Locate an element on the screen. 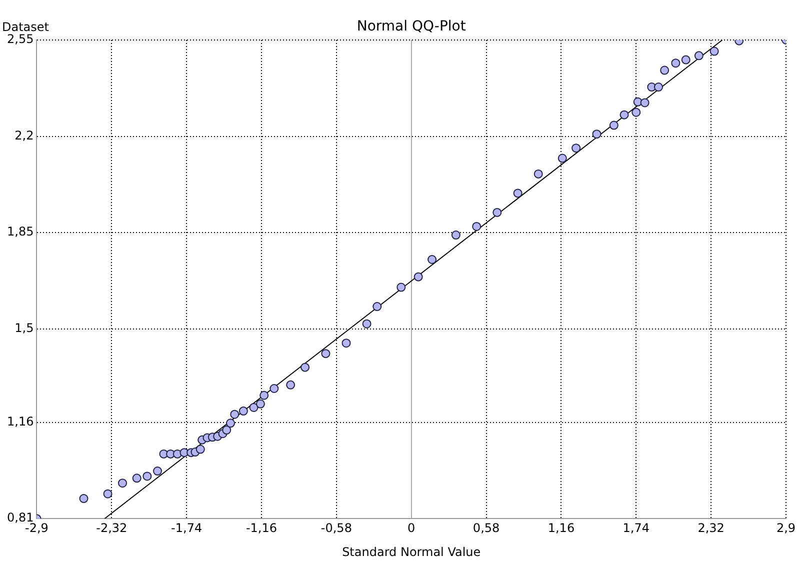  x-tick-label: -1,74 is located at coordinates (186, 527).